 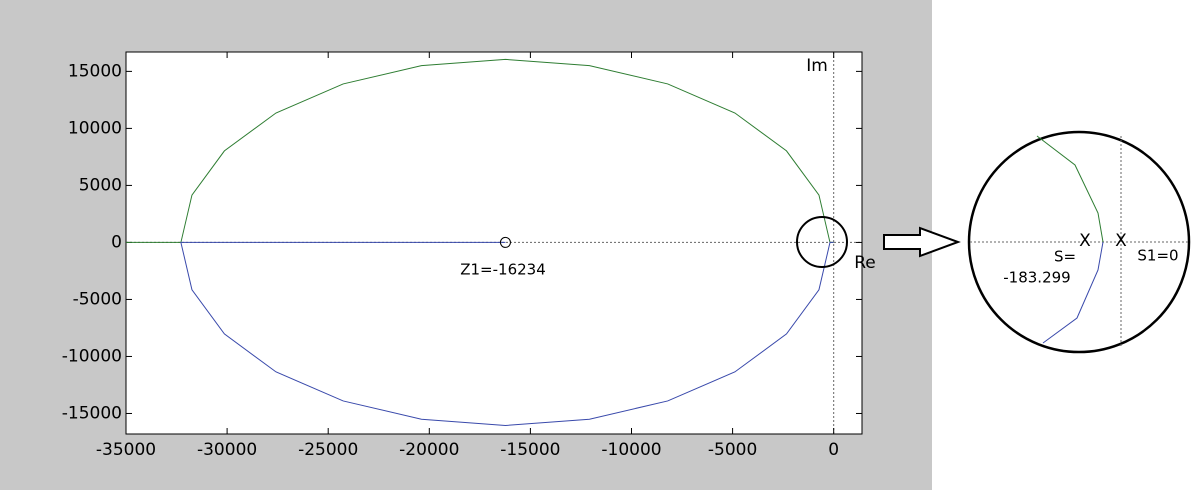 I want to click on x-tick-label: -20000, so click(x=429, y=450).